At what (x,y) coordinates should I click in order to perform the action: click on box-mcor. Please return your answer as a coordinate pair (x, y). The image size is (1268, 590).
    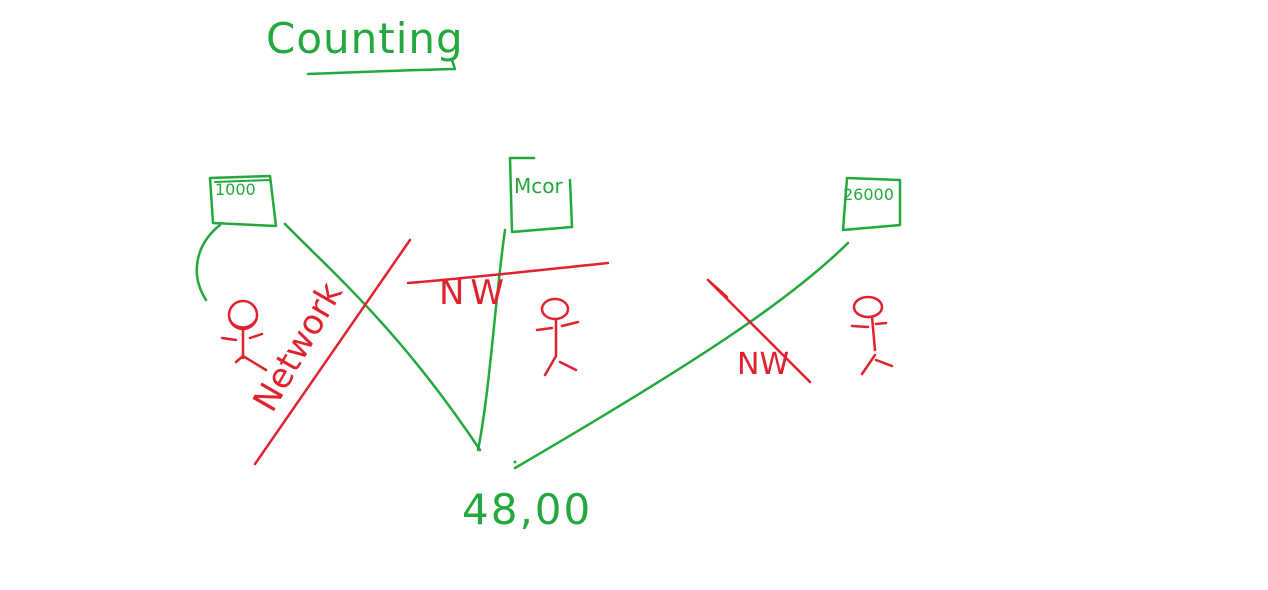
    Looking at the image, I should click on (541, 195).